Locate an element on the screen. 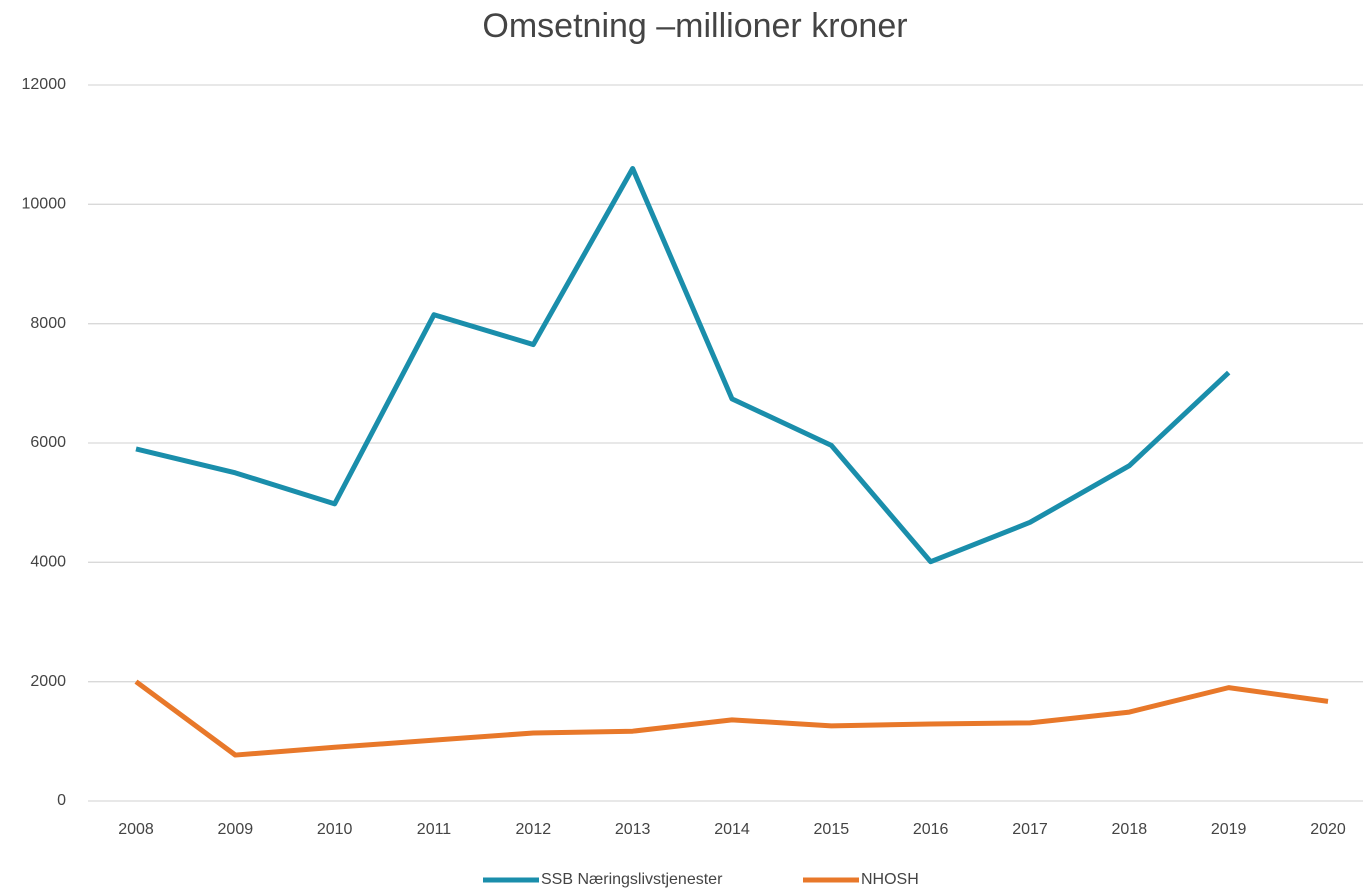 The width and height of the screenshot is (1363, 892). x-tick-label: 2018 is located at coordinates (1130, 829).